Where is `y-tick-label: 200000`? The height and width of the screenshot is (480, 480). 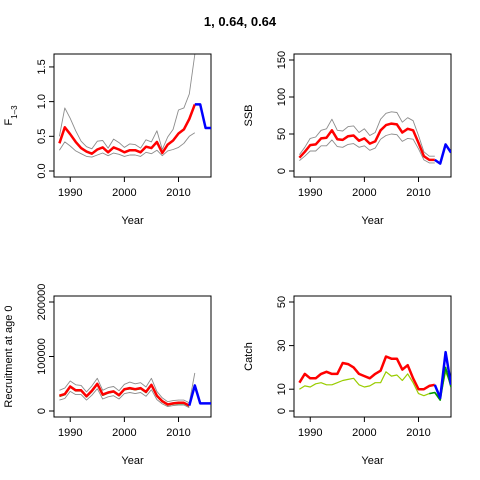
y-tick-label: 200000 is located at coordinates (42, 302).